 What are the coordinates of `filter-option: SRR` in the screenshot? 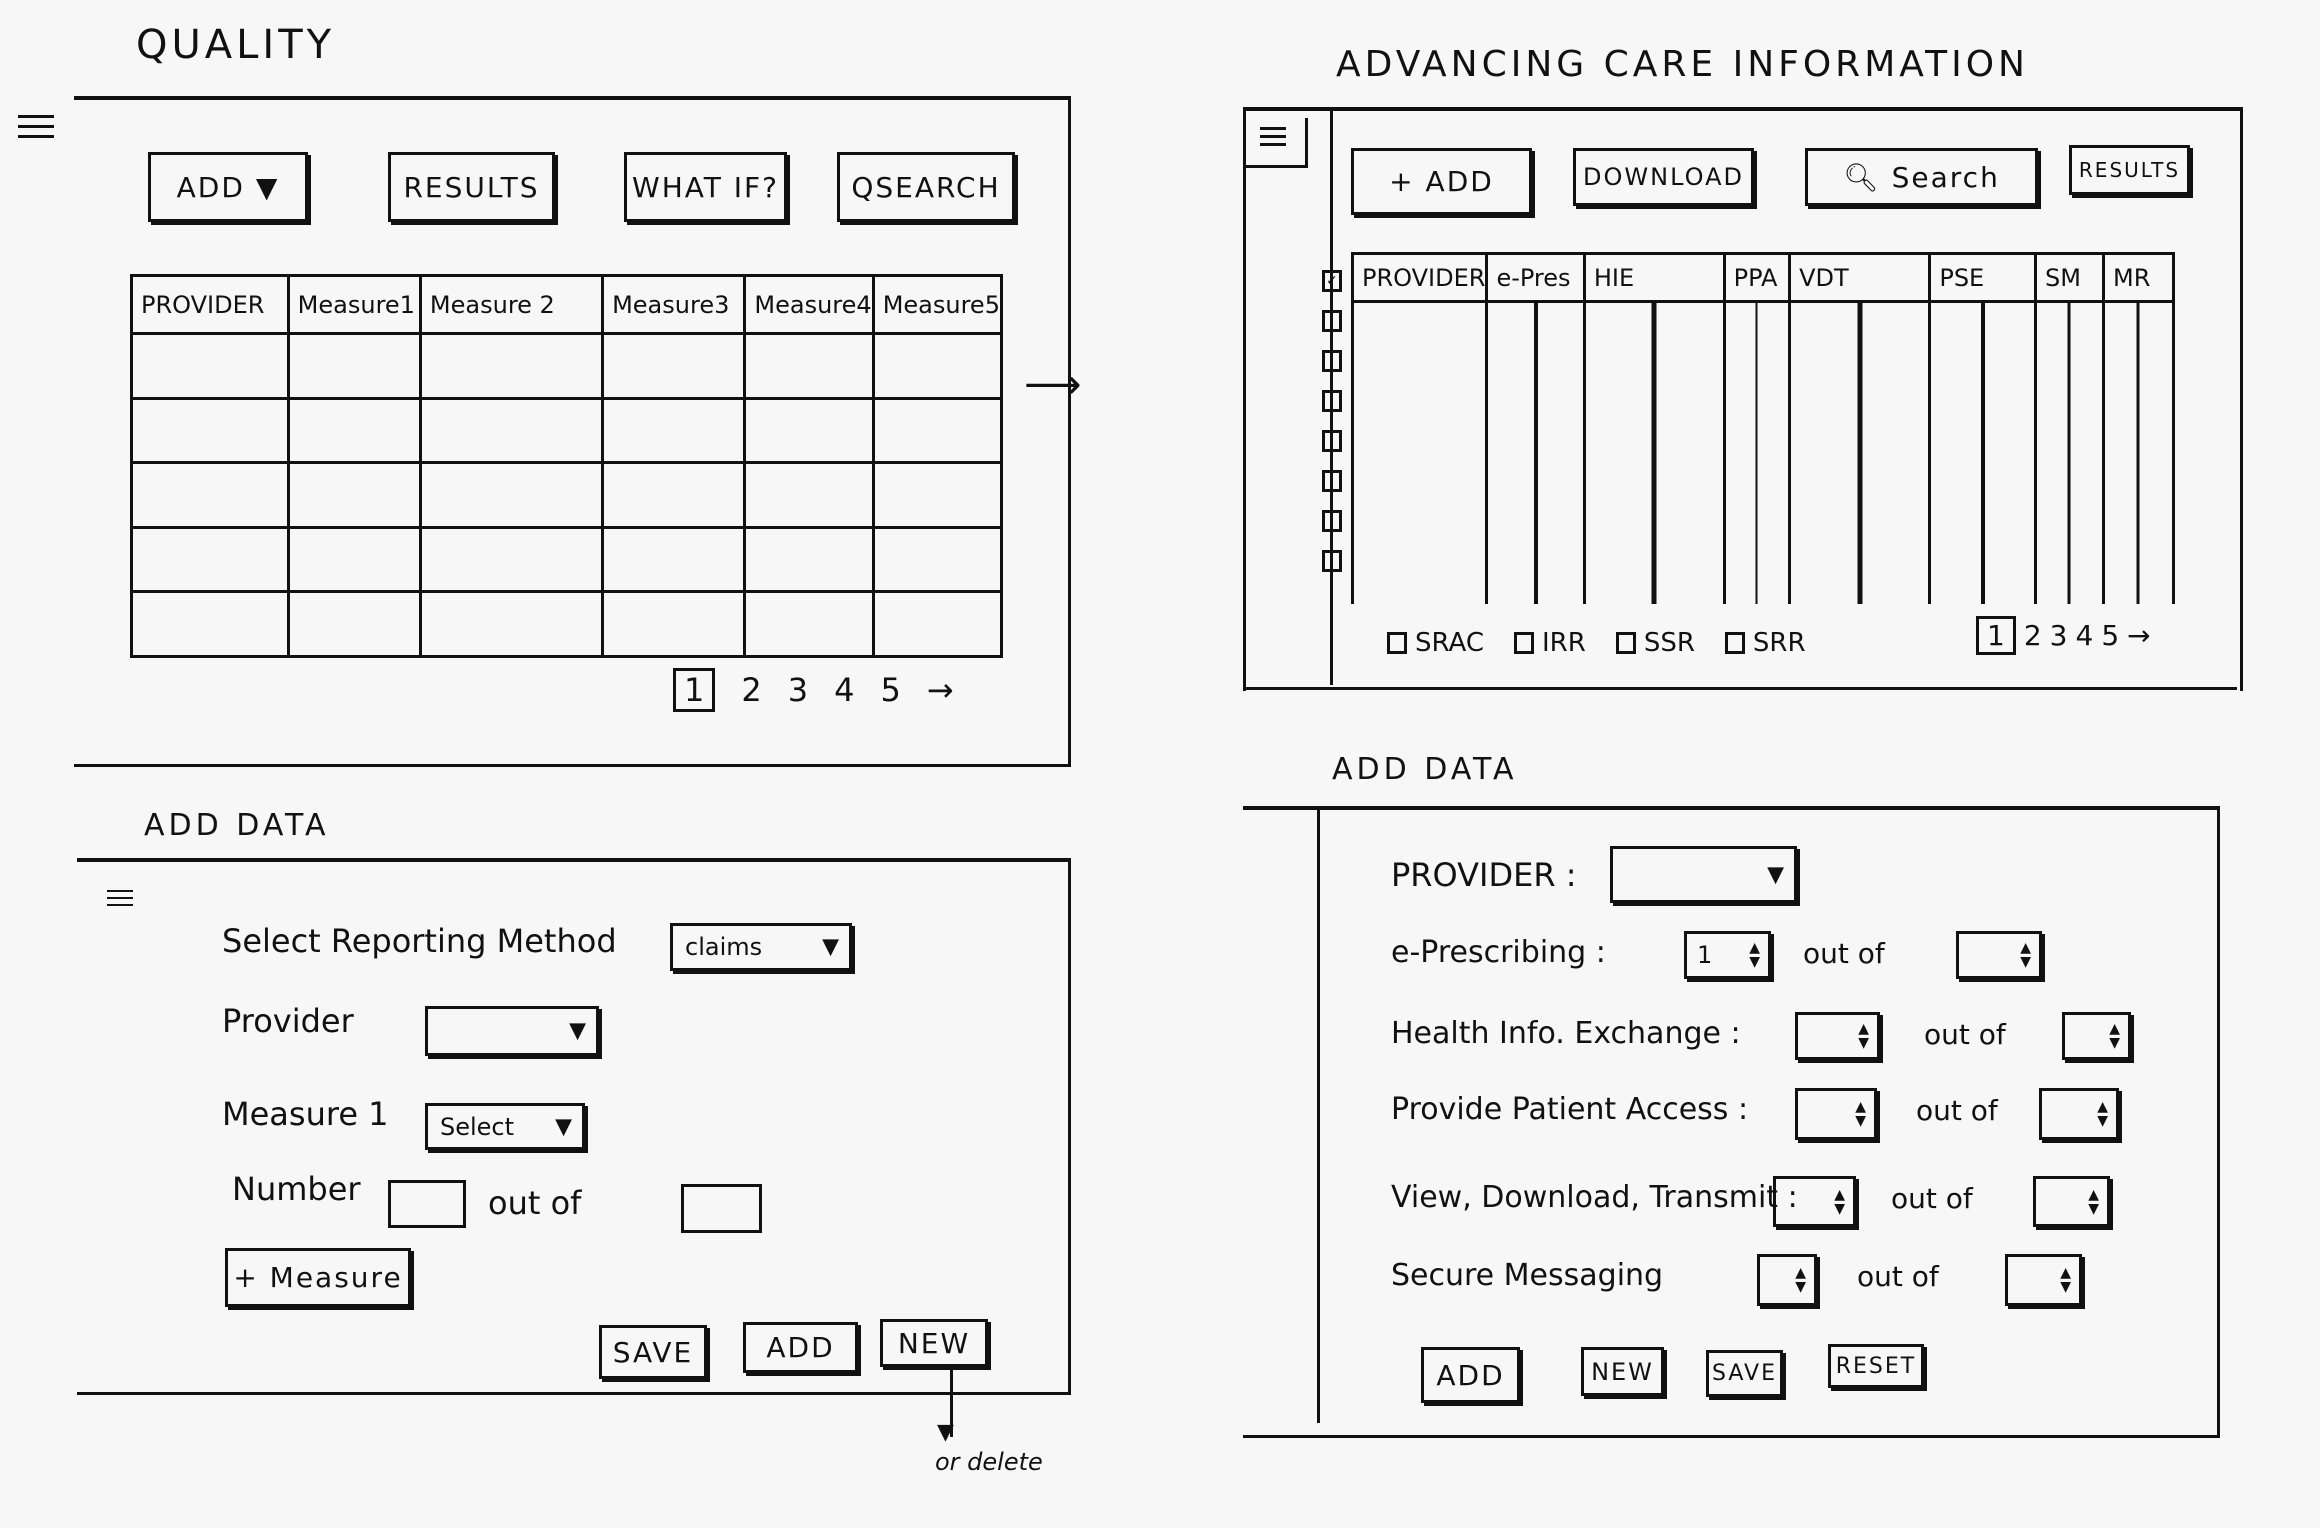 It's located at (1765, 643).